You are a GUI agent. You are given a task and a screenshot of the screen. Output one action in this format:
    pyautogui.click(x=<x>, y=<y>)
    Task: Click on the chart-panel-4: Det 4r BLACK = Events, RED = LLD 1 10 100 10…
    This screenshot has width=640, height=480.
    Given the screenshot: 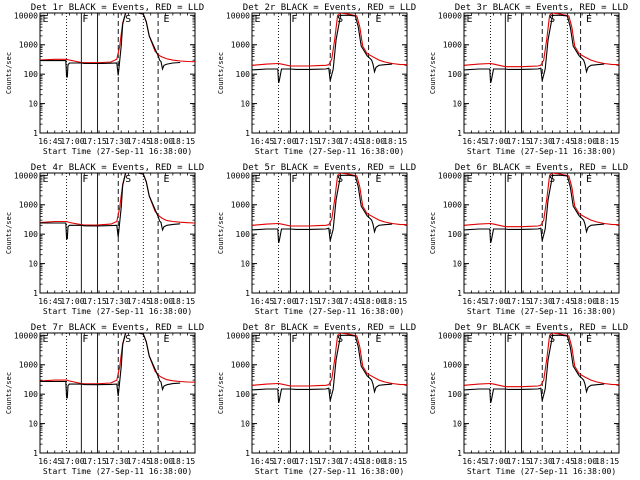 What is the action you would take?
    pyautogui.click(x=104, y=239)
    